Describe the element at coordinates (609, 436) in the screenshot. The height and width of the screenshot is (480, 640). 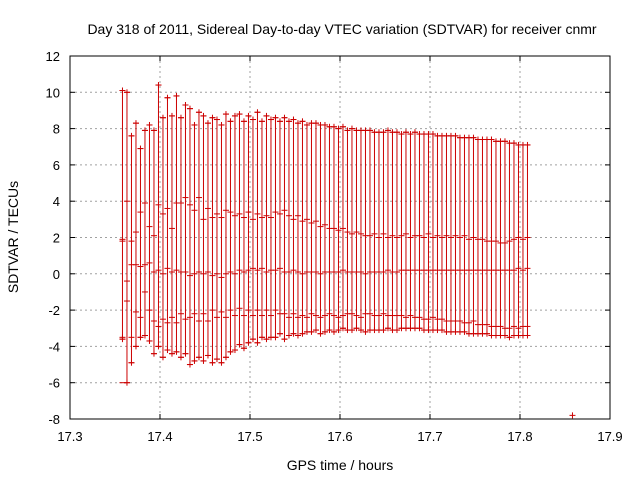
I see `x-tick-label: 17.9` at that location.